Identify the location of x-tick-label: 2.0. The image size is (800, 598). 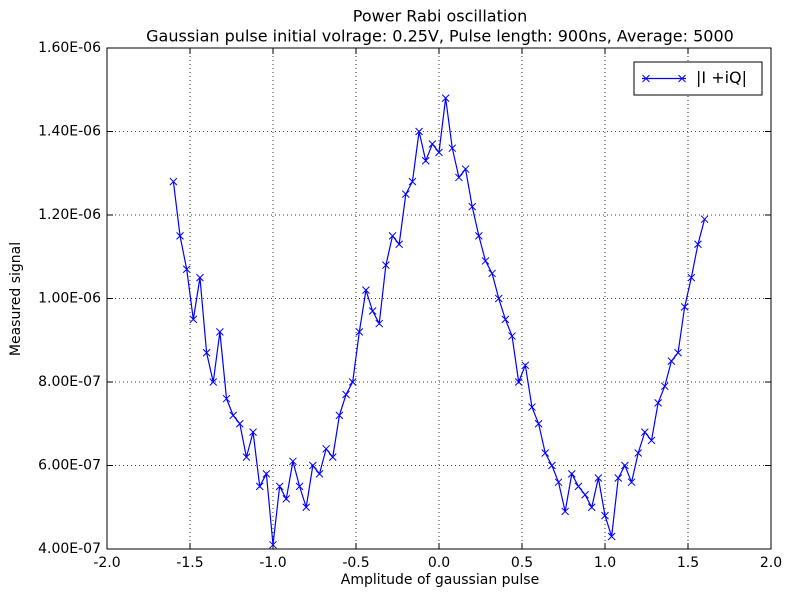
(771, 563).